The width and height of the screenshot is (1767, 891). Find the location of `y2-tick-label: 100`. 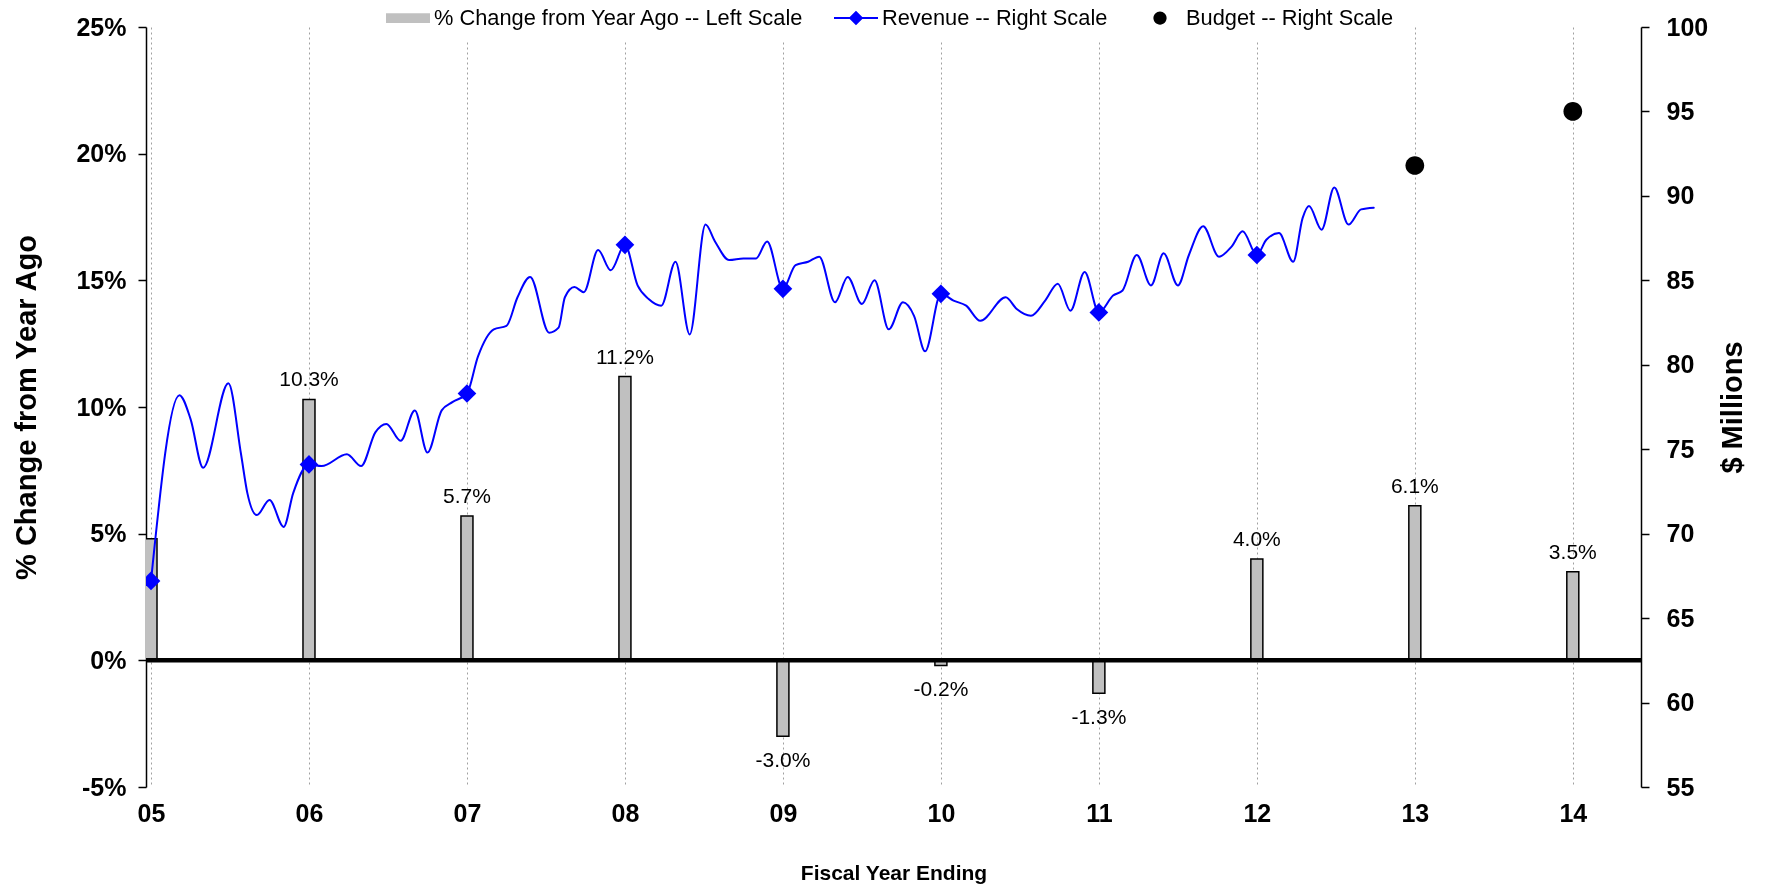

y2-tick-label: 100 is located at coordinates (1687, 26).